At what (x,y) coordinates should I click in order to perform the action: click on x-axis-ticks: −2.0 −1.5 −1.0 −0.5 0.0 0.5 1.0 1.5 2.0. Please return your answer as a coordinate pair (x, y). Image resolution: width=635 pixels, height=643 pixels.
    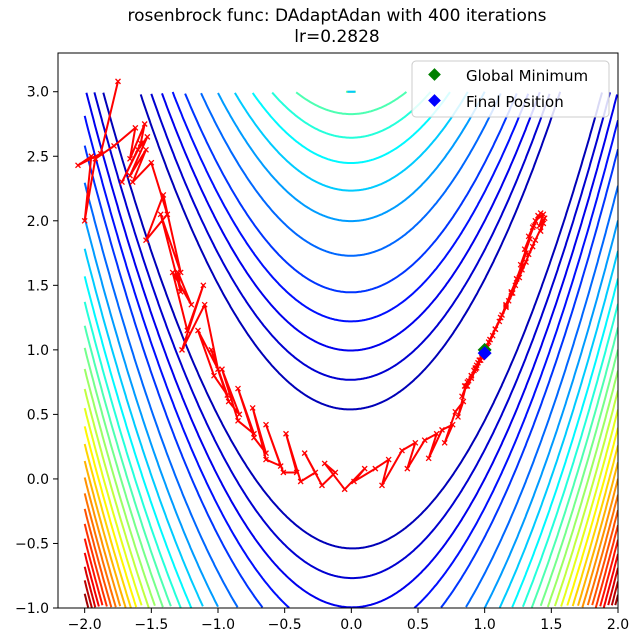
    Looking at the image, I should click on (348, 620).